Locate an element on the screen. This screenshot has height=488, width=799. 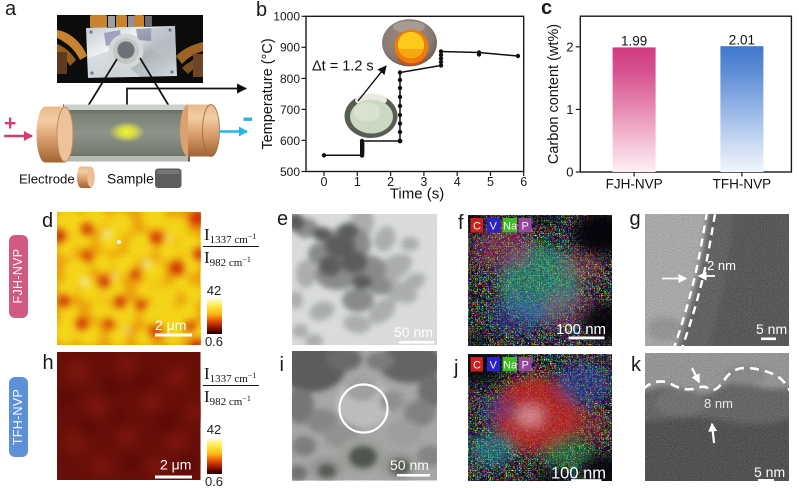
svg-text: 1.99 is located at coordinates (634, 40).